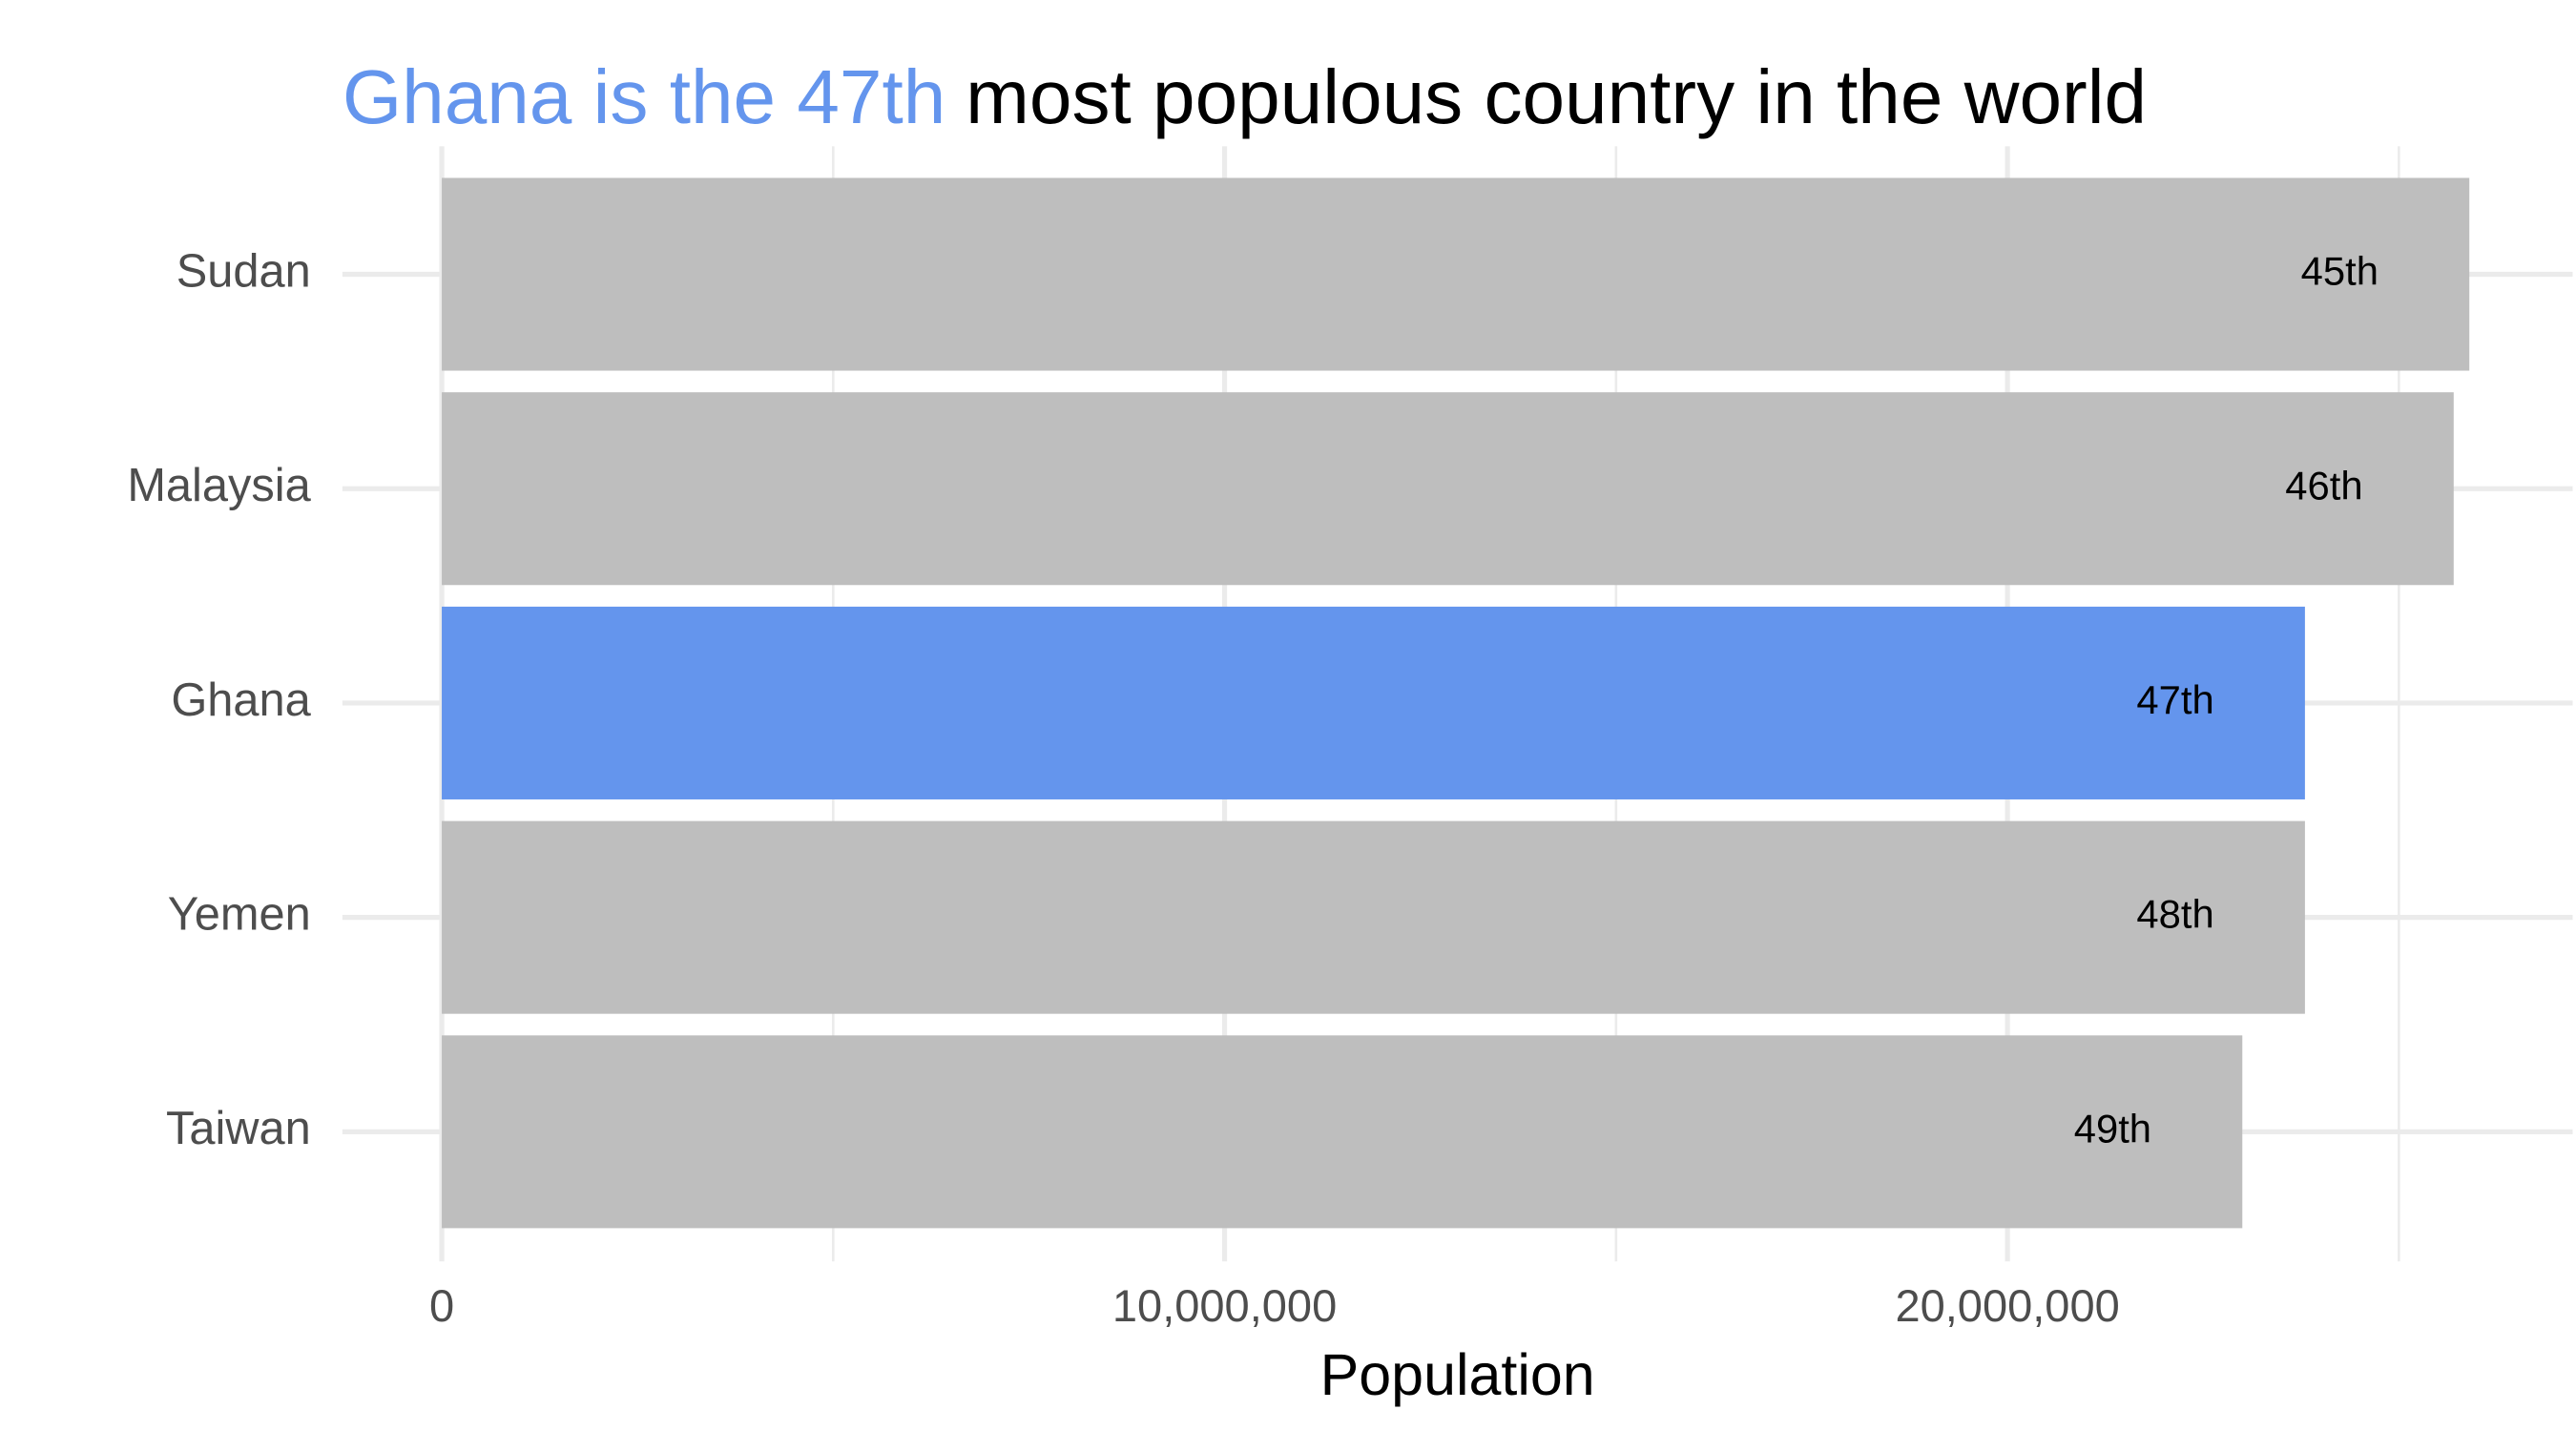 Image resolution: width=2576 pixels, height=1431 pixels. What do you see at coordinates (2174, 699) in the screenshot?
I see `bar-label: 47th` at bounding box center [2174, 699].